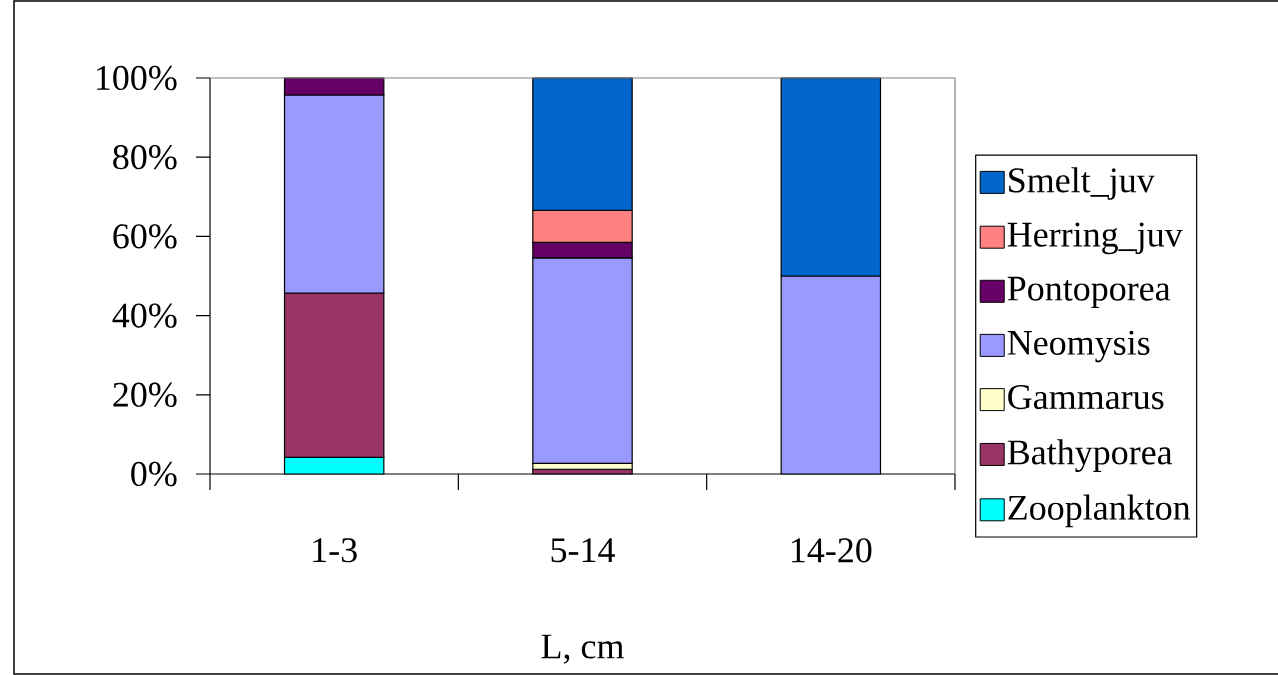 The image size is (1278, 675). What do you see at coordinates (1086, 397) in the screenshot?
I see `legend-label: Gammarus` at bounding box center [1086, 397].